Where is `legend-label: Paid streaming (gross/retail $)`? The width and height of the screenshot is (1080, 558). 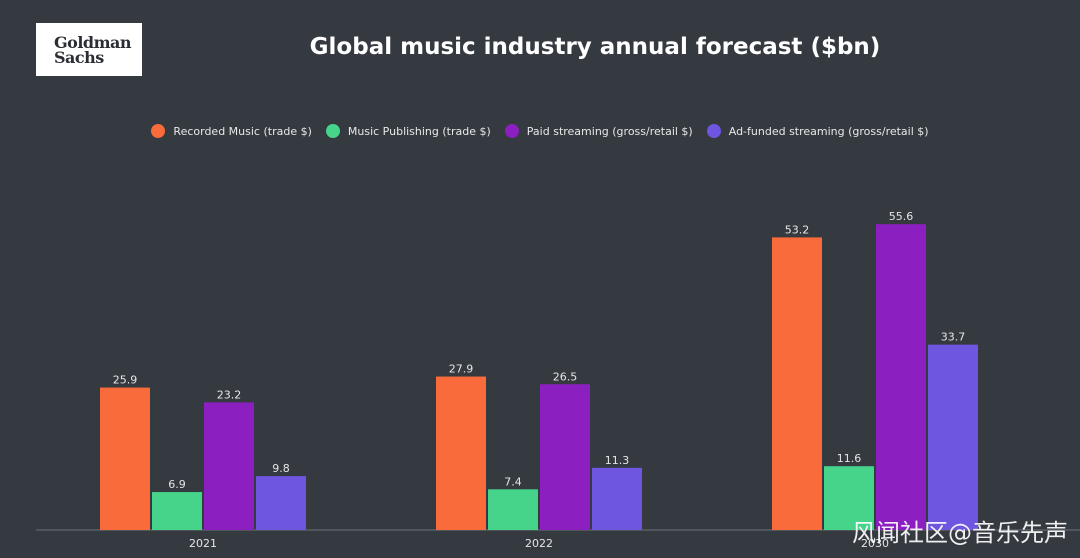
legend-label: Paid streaming (gross/retail $) is located at coordinates (609, 131).